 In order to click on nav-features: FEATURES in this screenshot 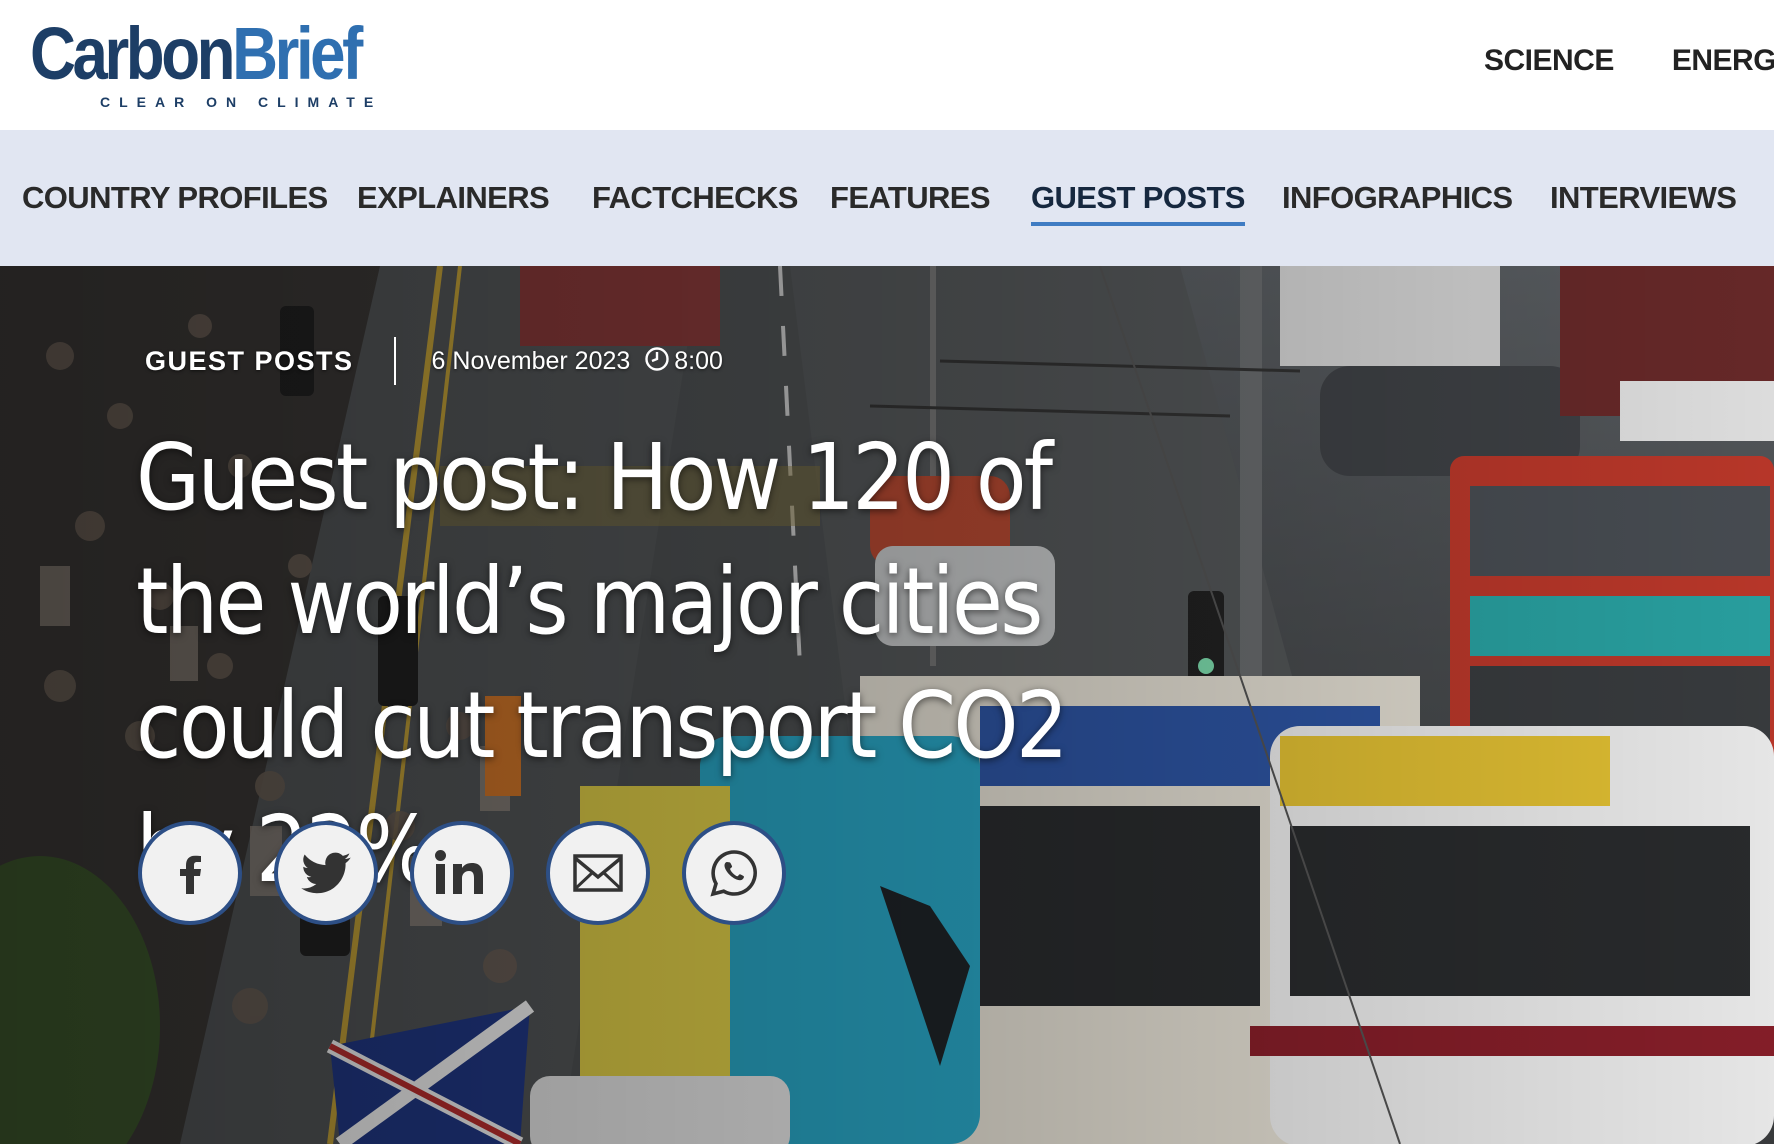, I will do `click(910, 197)`.